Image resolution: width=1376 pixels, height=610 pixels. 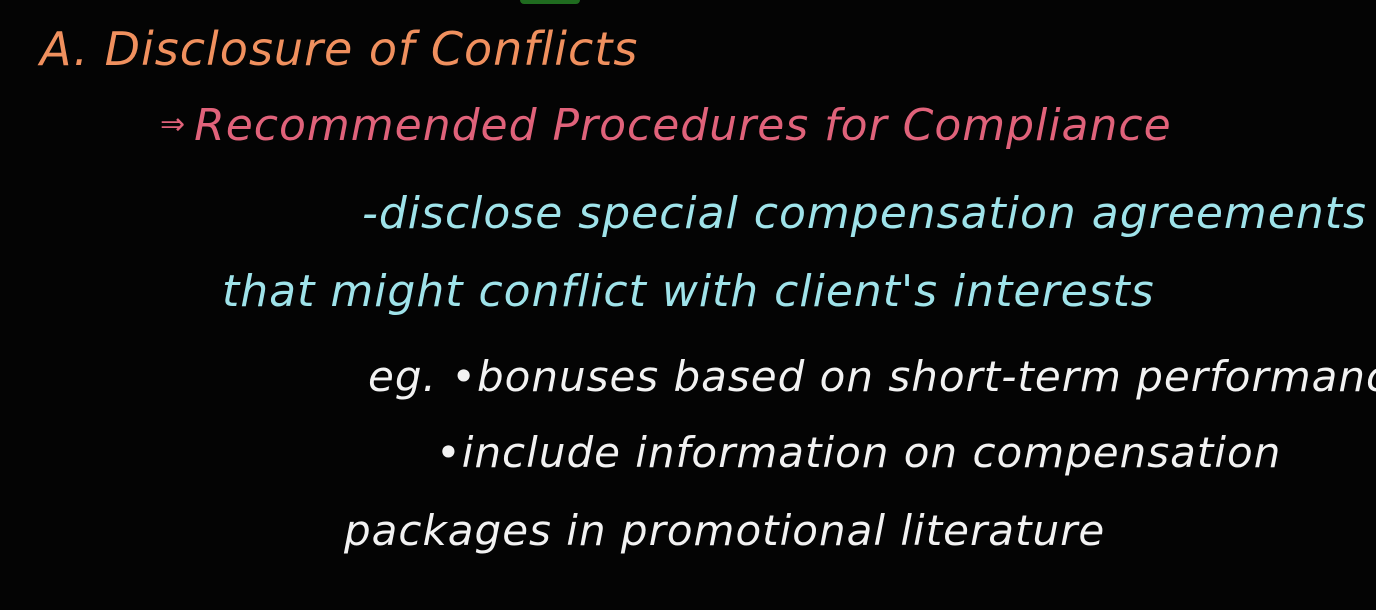 I want to click on subheading-text: Recommended Procedures for Compliance, so click(x=683, y=125).